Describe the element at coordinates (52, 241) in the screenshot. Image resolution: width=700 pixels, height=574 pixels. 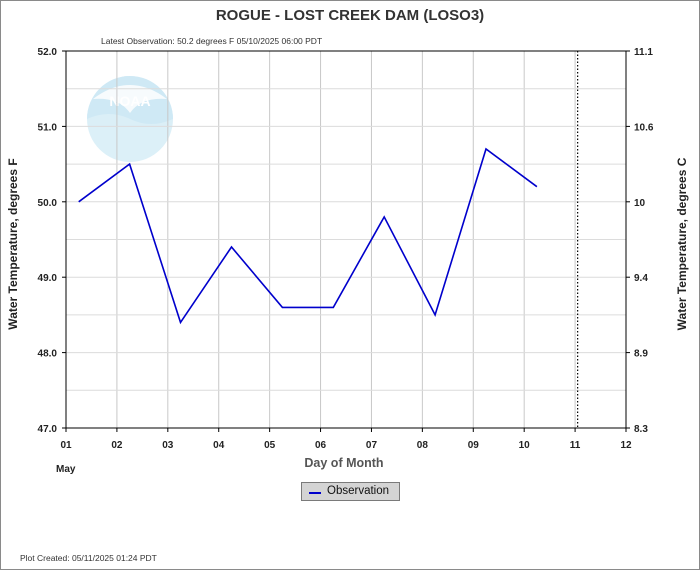
I see `y-axis-left-ticks: 47.0 48.0 49.0 50.0 51.0 52.0` at that location.